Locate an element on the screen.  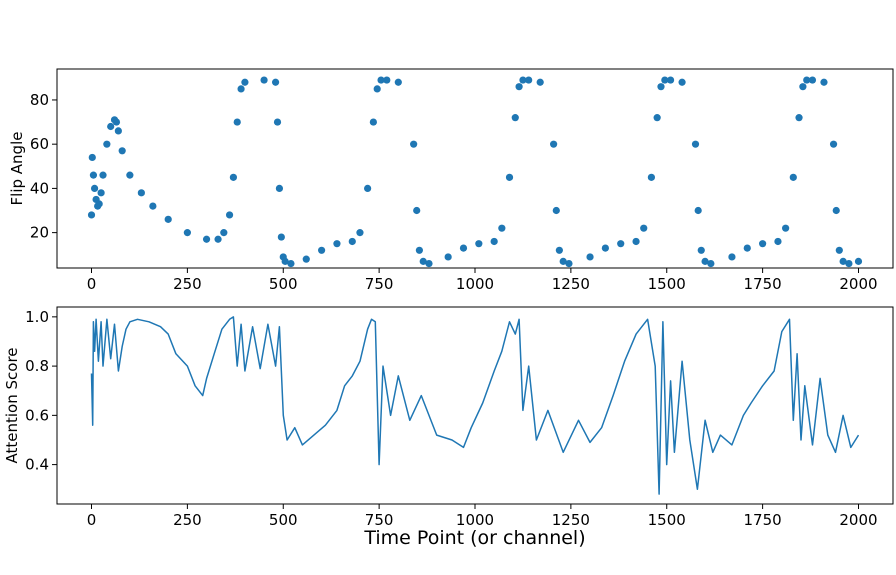
y-tick-label: 80 is located at coordinates (39, 100).